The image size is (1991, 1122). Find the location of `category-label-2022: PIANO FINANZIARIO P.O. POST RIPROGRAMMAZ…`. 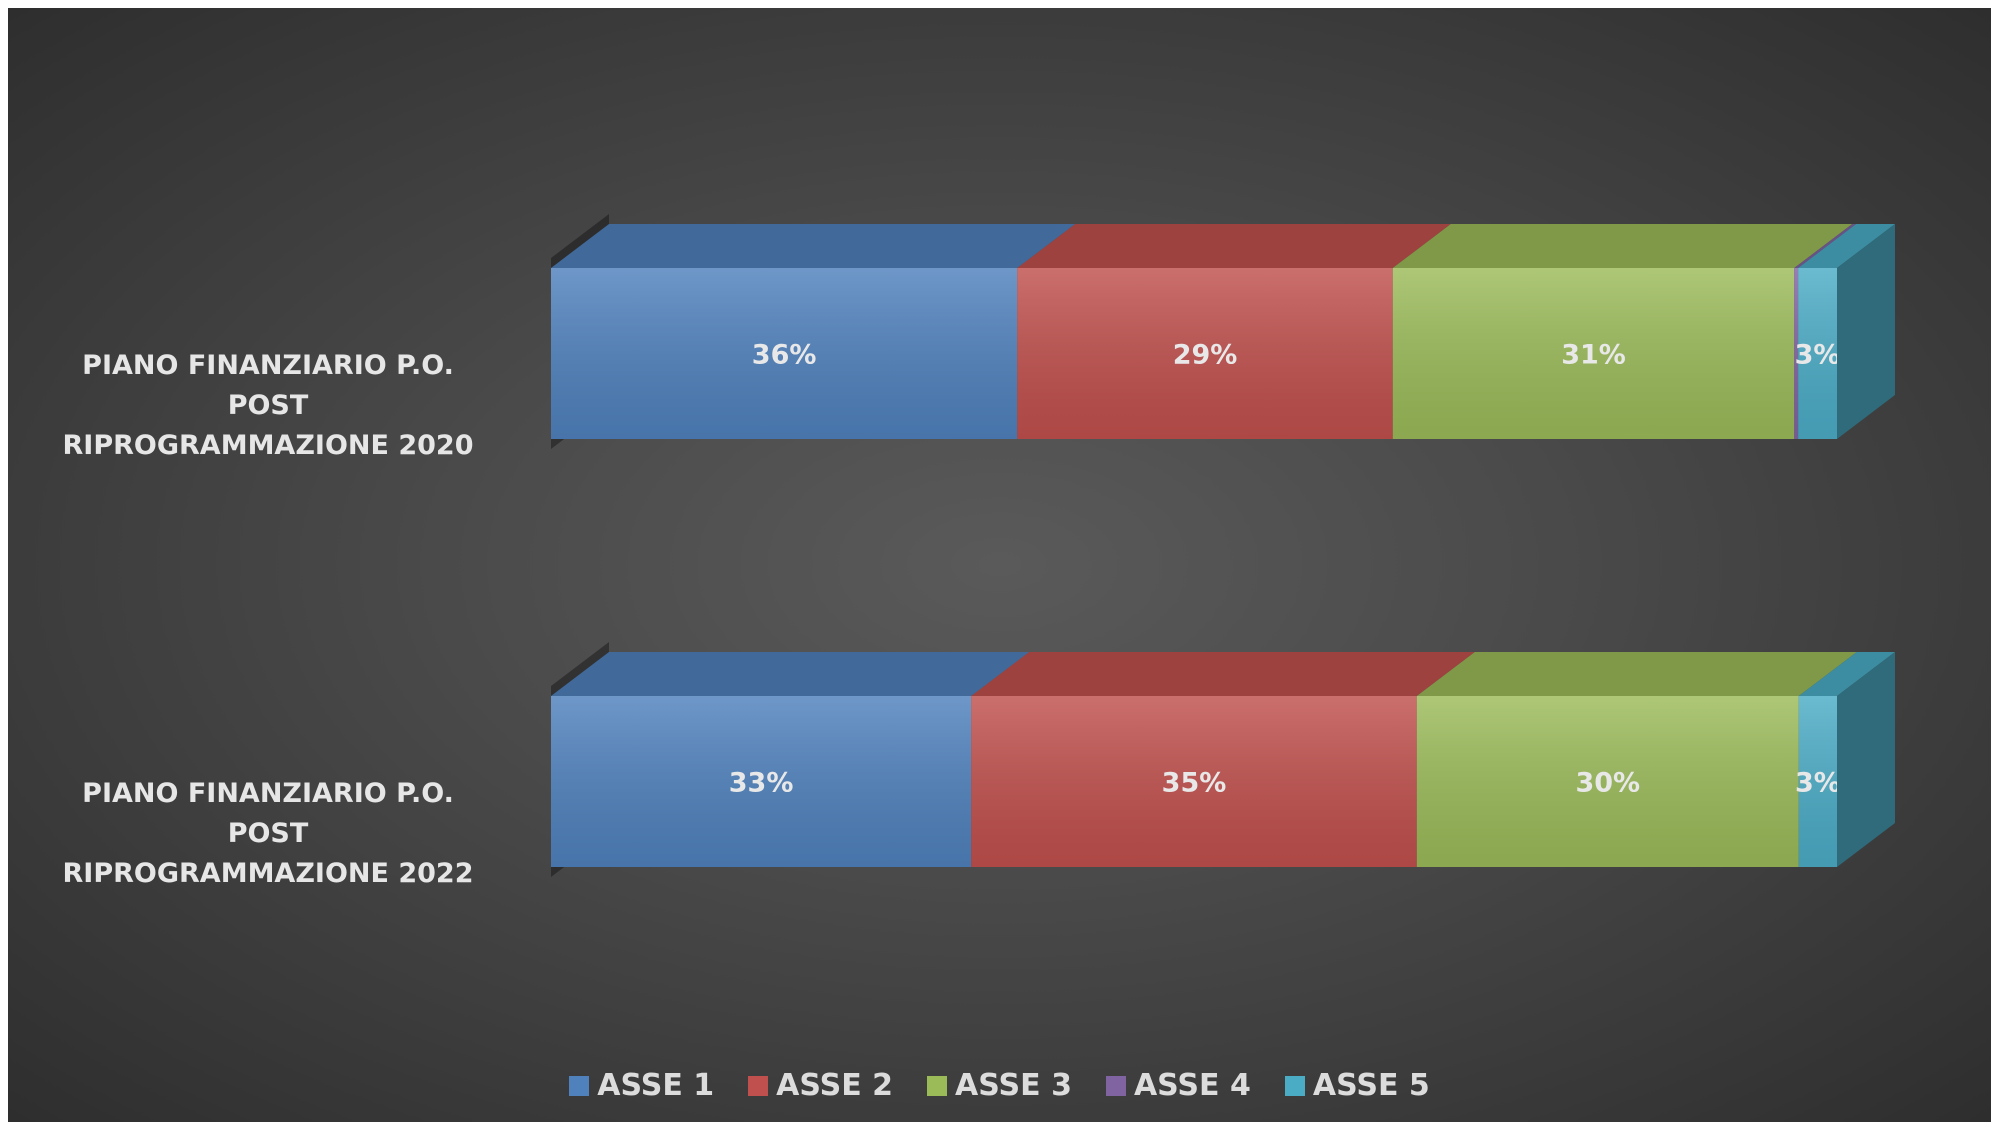

category-label-2022: PIANO FINANZIARIO P.O. POST RIPROGRAMMAZ… is located at coordinates (268, 834).